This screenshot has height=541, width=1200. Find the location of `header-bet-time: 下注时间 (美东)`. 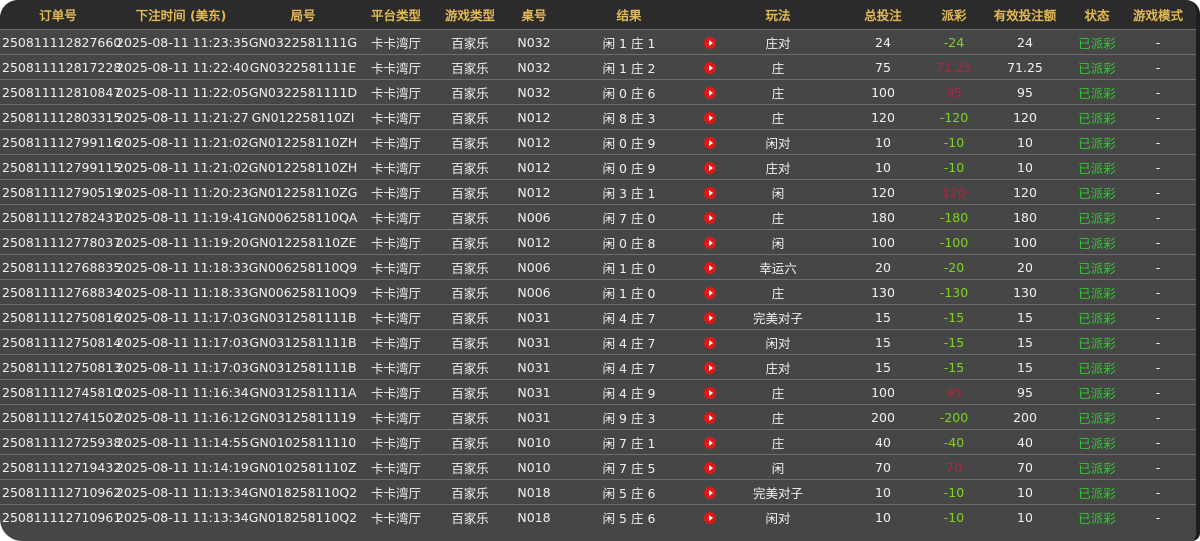

header-bet-time: 下注时间 (美东) is located at coordinates (181, 15).